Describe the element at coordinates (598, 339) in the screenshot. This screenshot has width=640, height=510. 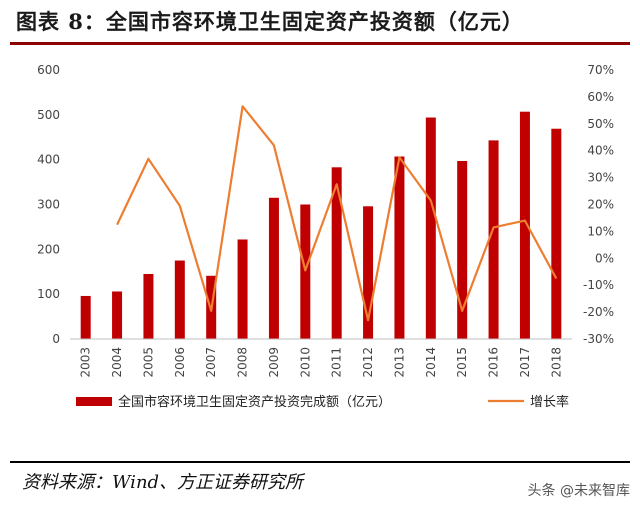
I see `right-tick-label: -30%` at that location.